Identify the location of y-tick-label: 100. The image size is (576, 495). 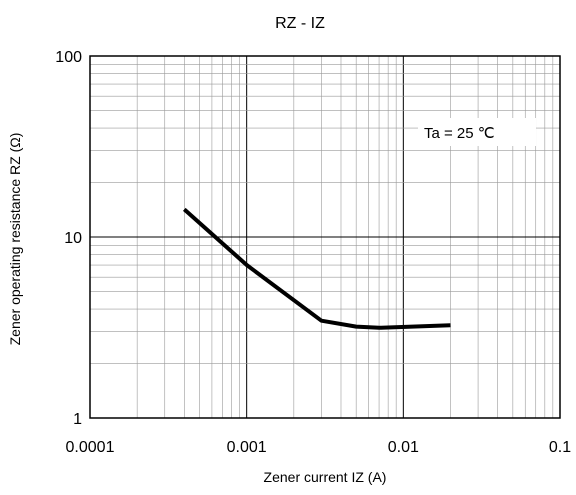
(68, 57).